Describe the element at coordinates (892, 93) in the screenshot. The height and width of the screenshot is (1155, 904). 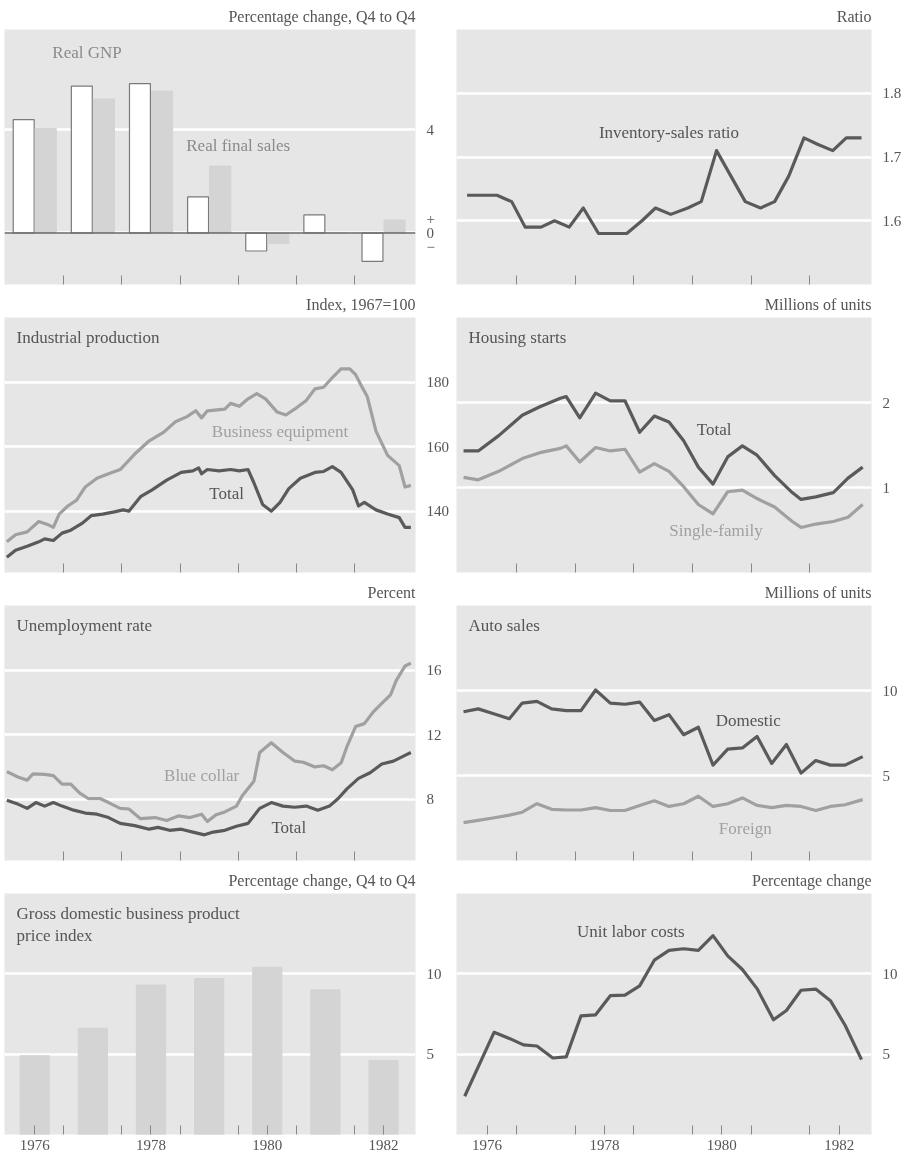
I see `y-tick-label: 1.8` at that location.